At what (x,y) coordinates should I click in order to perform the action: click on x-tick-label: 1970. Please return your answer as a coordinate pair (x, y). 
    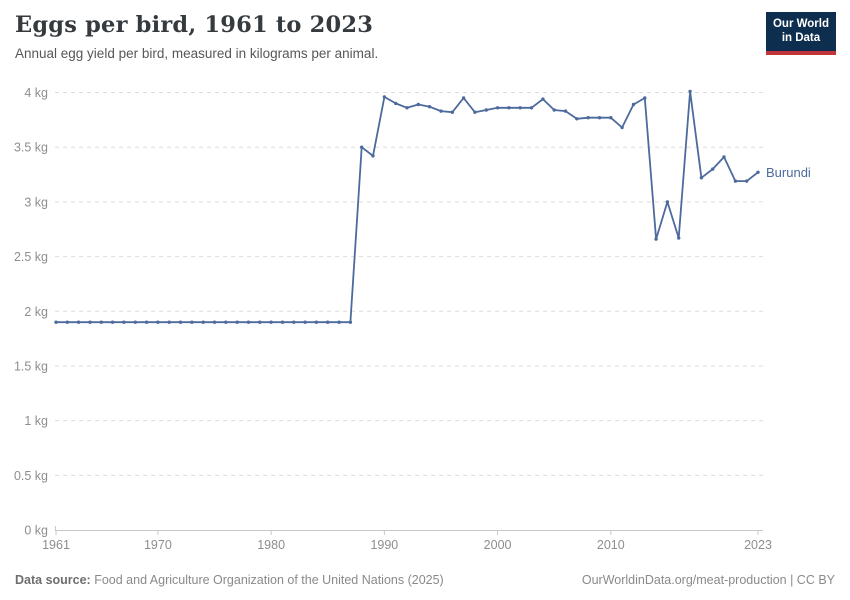
    Looking at the image, I should click on (158, 545).